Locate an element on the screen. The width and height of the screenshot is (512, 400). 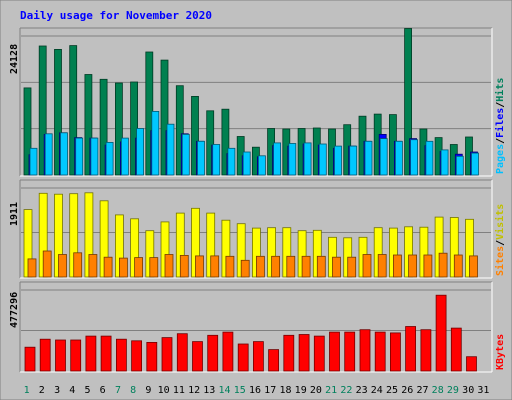
x-tick-label-day-17: 17 is located at coordinates (270, 390).